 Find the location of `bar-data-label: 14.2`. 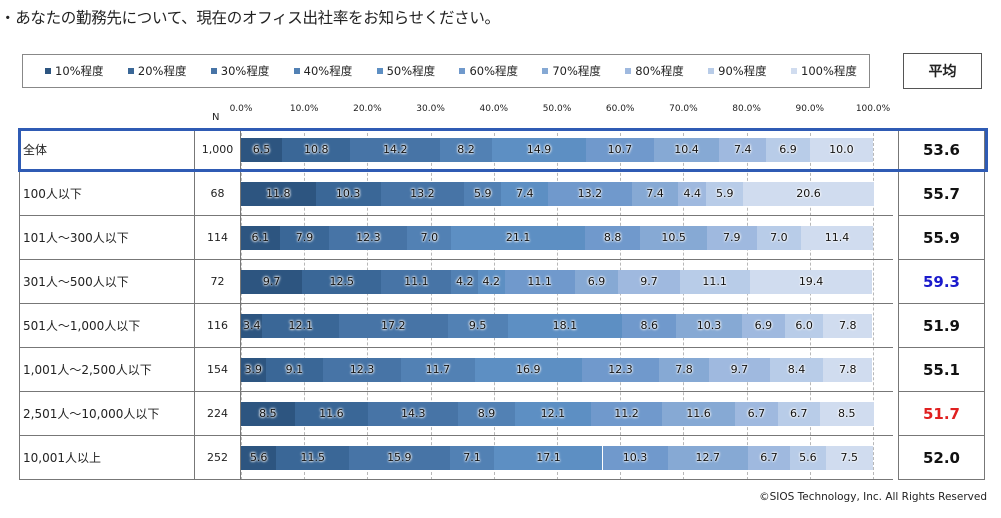

bar-data-label: 14.2 is located at coordinates (395, 149).